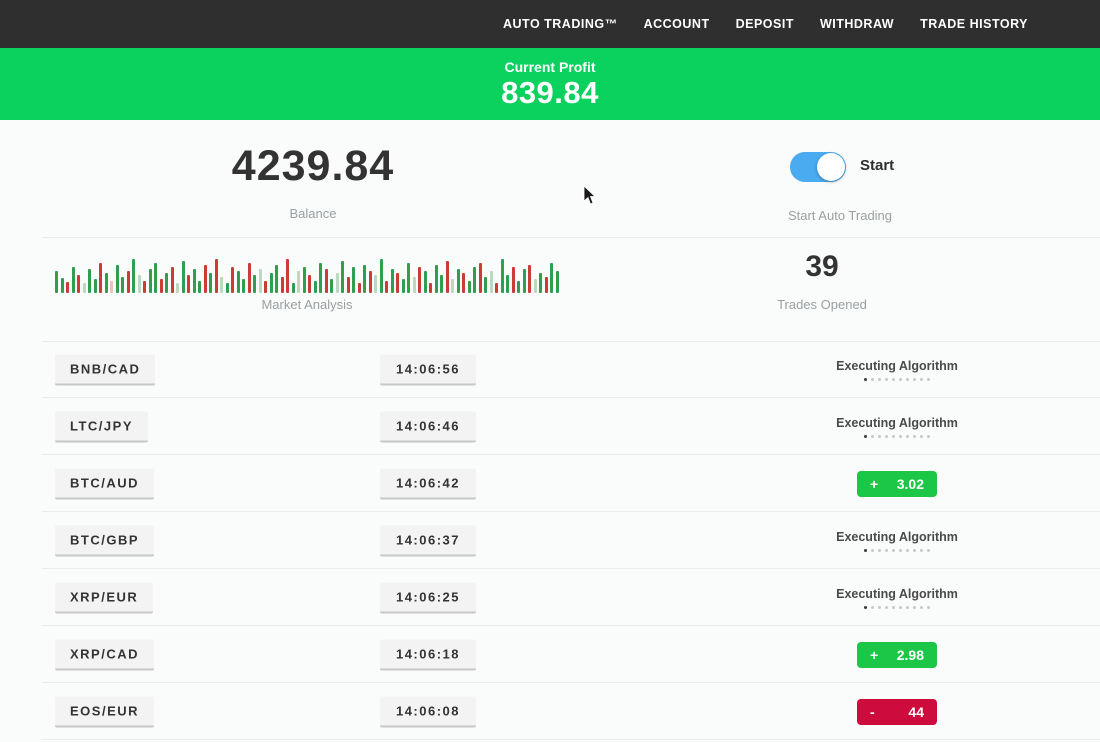 The height and width of the screenshot is (742, 1100). Describe the element at coordinates (831, 167) in the screenshot. I see `toggle-knob` at that location.